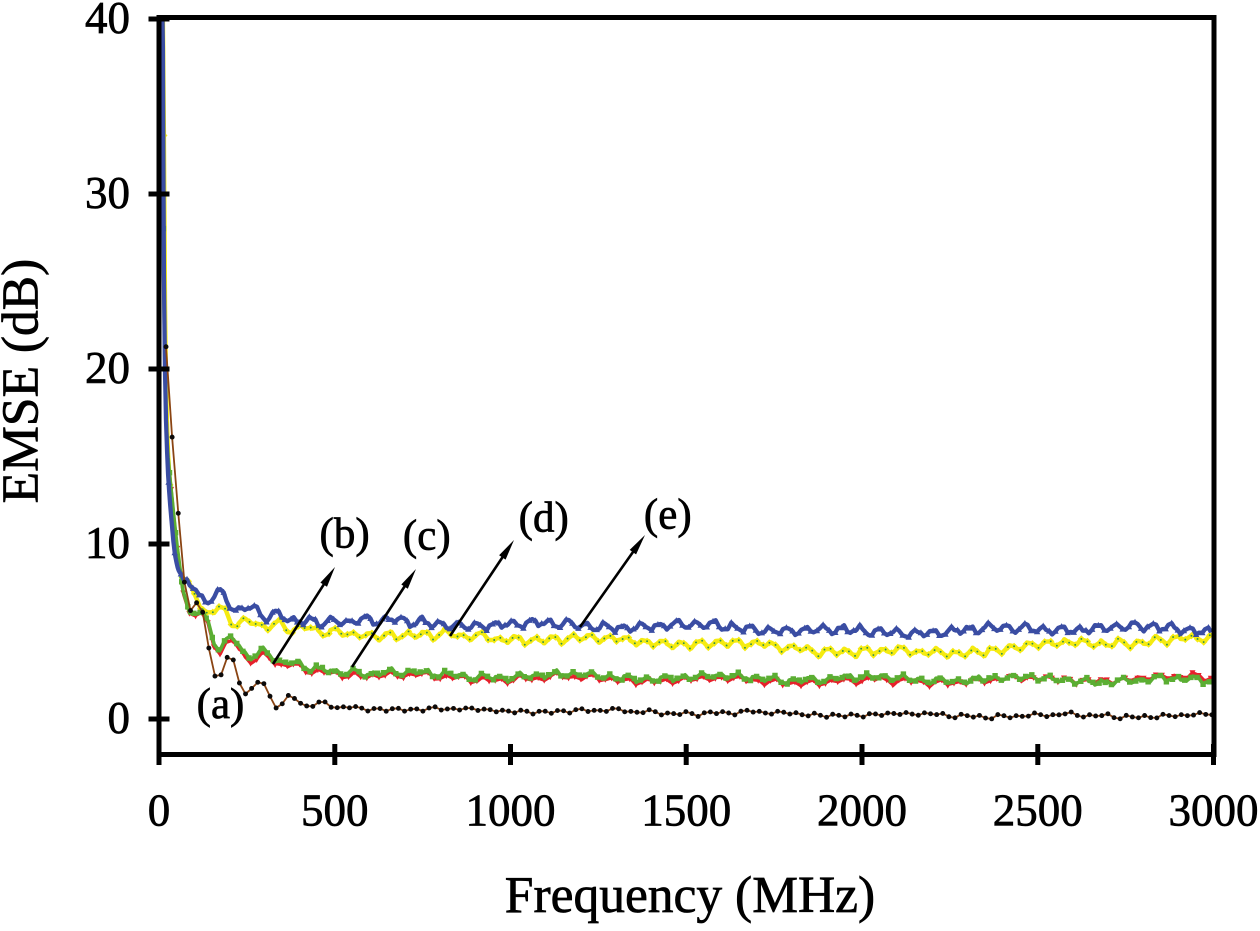  What do you see at coordinates (544, 518) in the screenshot?
I see `svg-text: (d)` at bounding box center [544, 518].